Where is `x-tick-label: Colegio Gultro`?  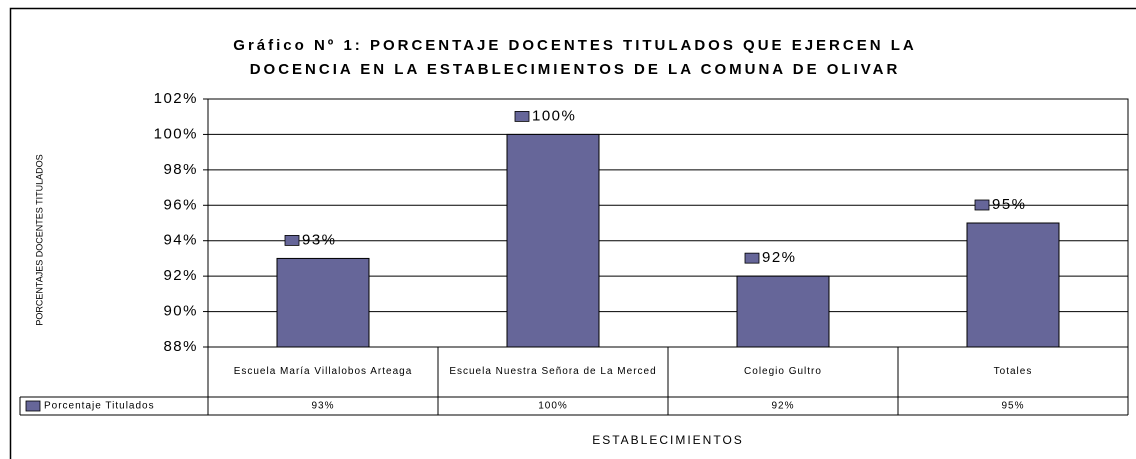
x-tick-label: Colegio Gultro is located at coordinates (783, 371).